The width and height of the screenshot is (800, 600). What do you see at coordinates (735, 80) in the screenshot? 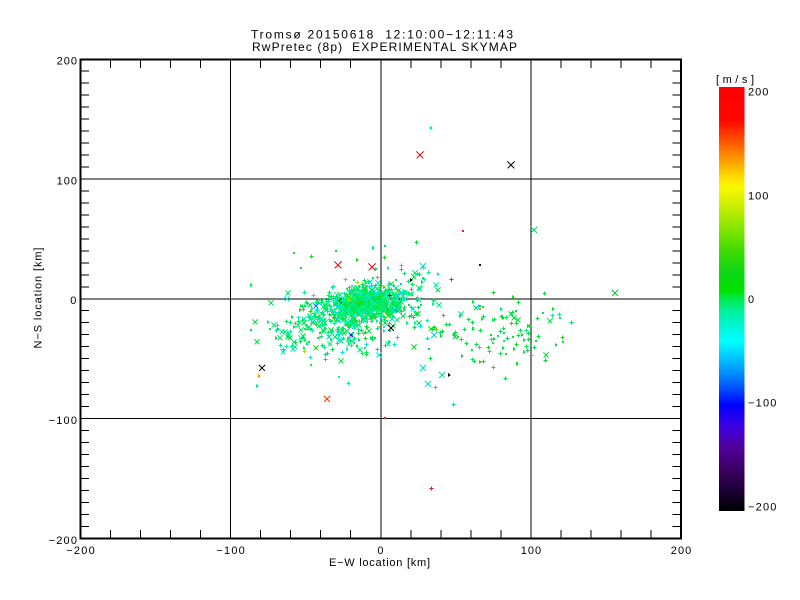
I see `svg-text: [m/s]` at bounding box center [735, 80].